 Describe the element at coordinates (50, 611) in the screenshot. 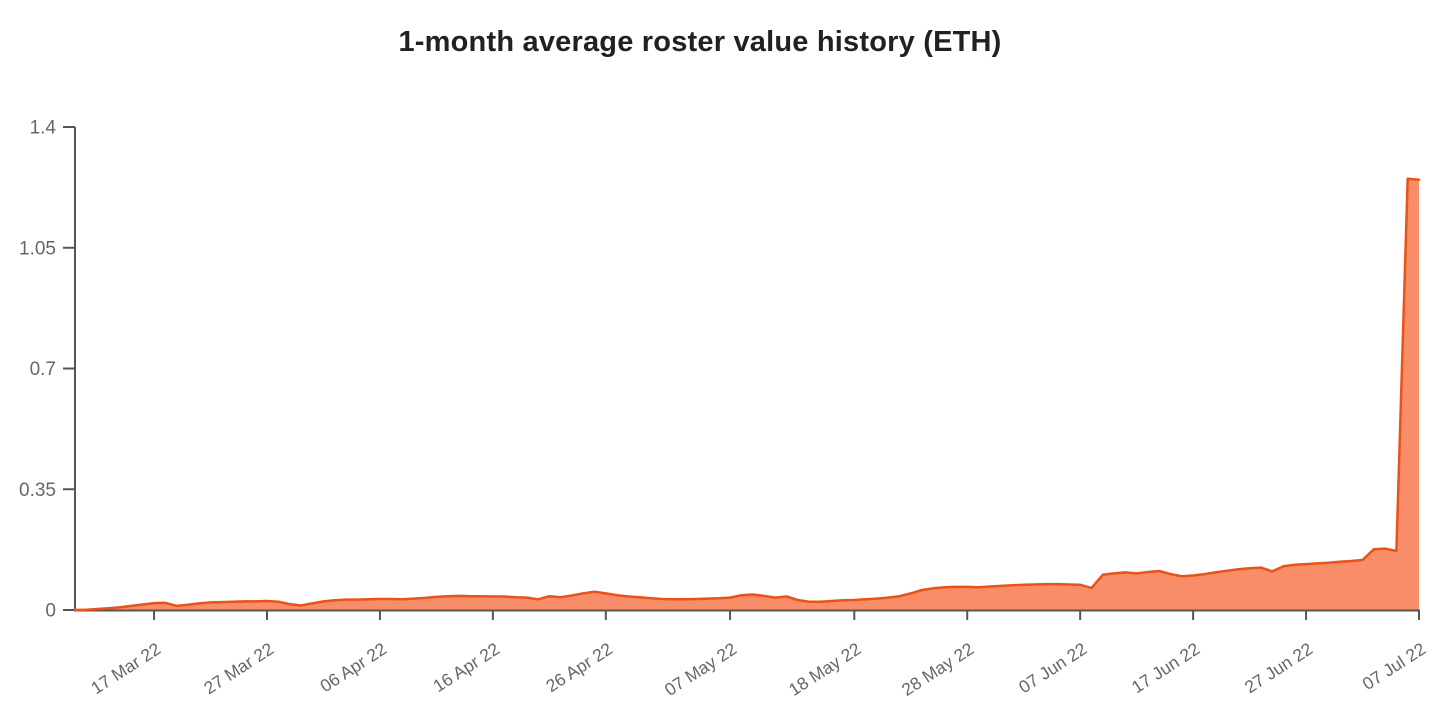

I see `y-tick-label: 0` at that location.